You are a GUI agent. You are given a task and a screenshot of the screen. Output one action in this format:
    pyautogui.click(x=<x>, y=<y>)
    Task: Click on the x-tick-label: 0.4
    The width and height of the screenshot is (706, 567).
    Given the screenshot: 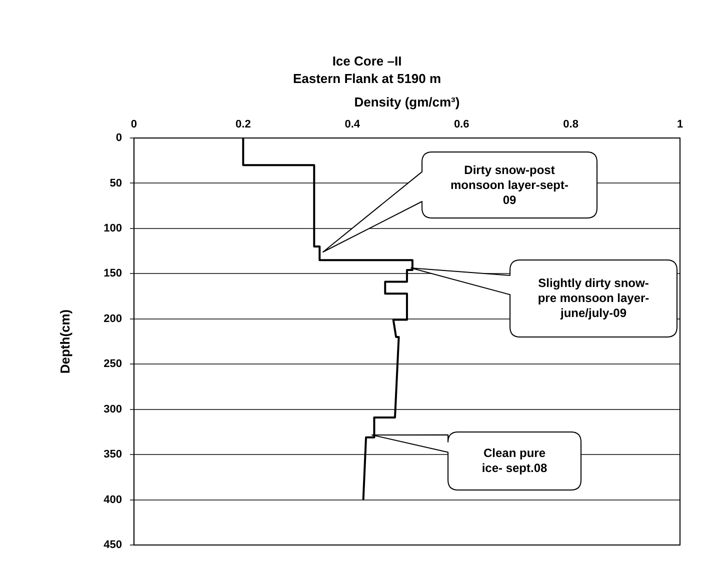 What is the action you would take?
    pyautogui.click(x=352, y=124)
    